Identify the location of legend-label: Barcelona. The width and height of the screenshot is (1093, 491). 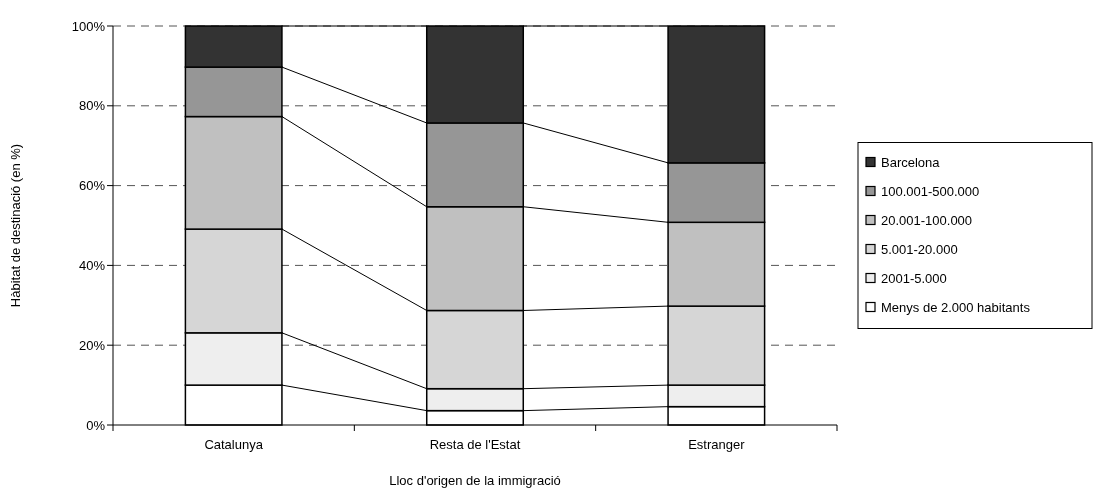
(911, 163).